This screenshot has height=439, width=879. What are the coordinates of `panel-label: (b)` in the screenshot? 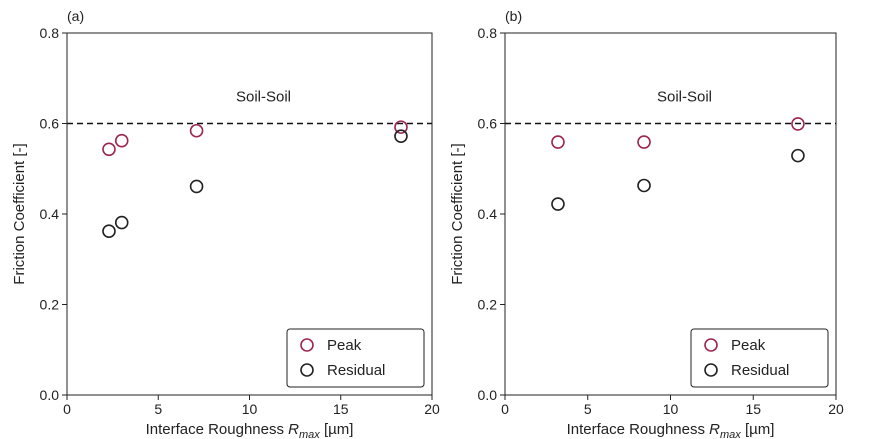 It's located at (513, 16).